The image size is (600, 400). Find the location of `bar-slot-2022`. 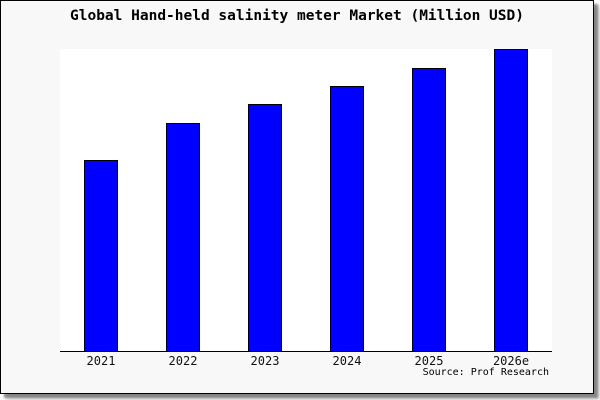

bar-slot-2022 is located at coordinates (183, 200).